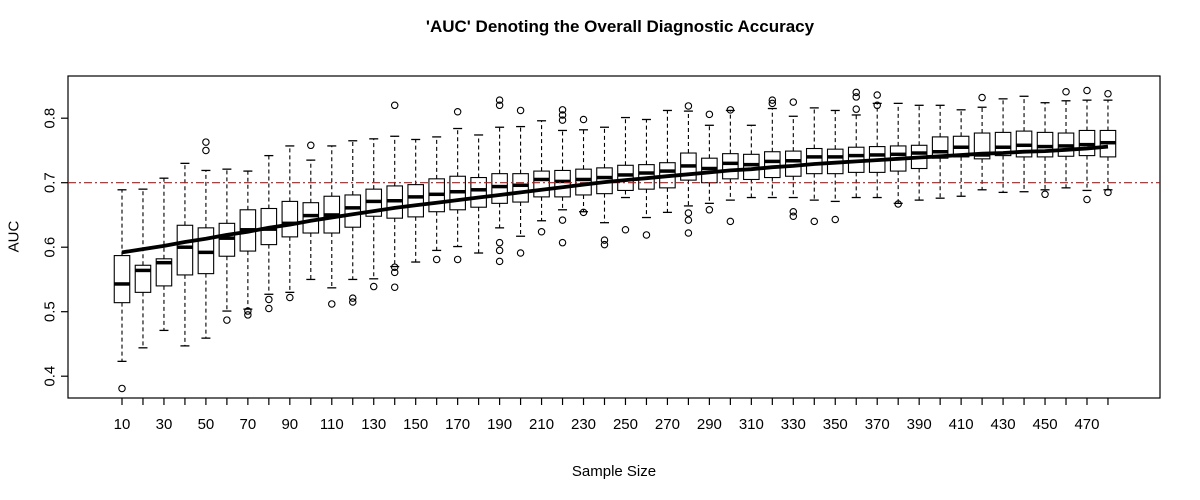  I want to click on y-axis: 0.4 0.5 0.6 0.7 0.8, so click(55, 247).